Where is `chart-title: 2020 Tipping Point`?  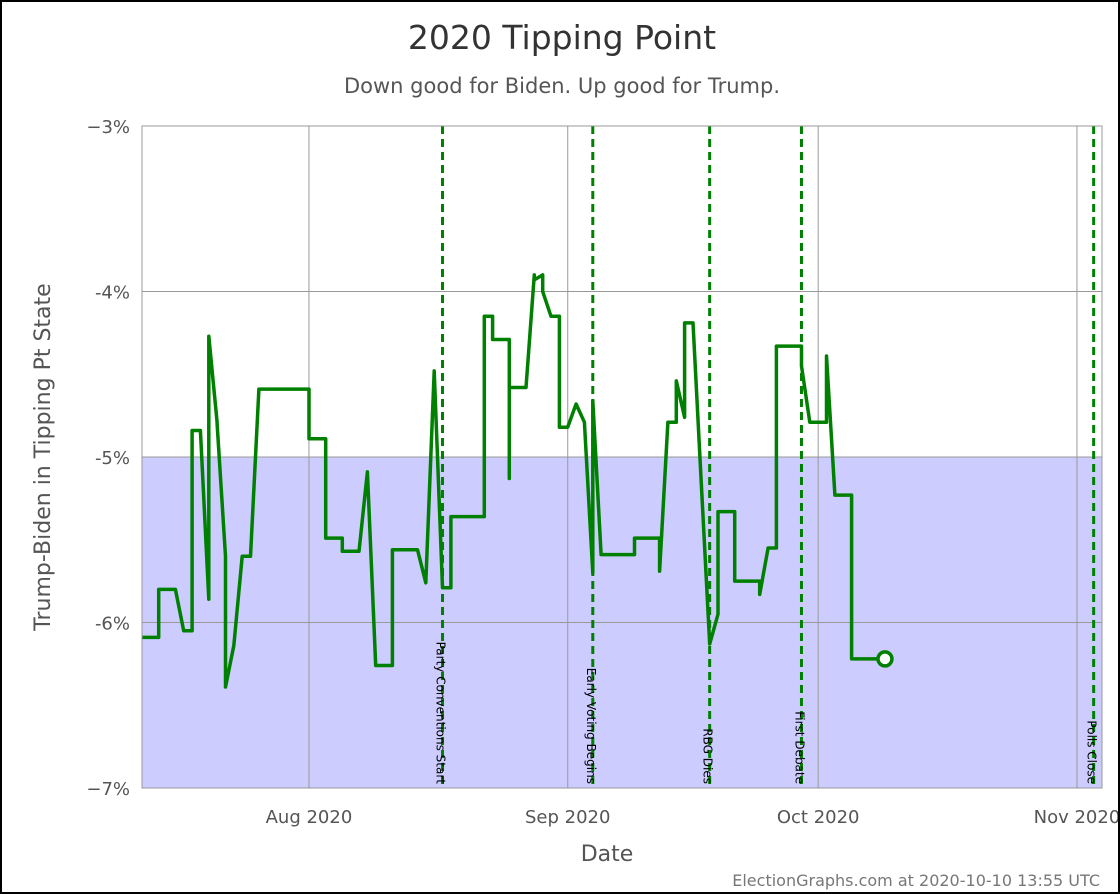 chart-title: 2020 Tipping Point is located at coordinates (562, 37).